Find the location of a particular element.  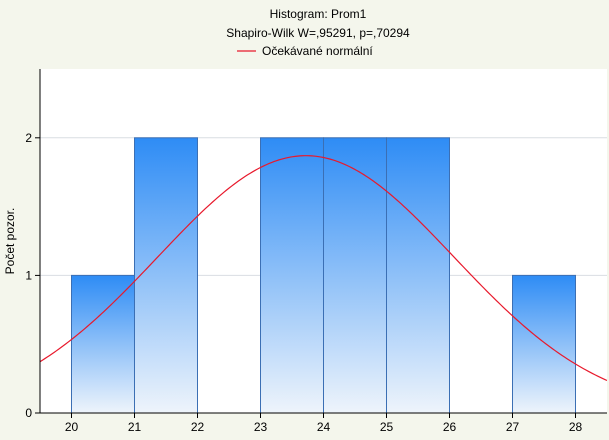

x-tick-label-28: 28 is located at coordinates (576, 427).